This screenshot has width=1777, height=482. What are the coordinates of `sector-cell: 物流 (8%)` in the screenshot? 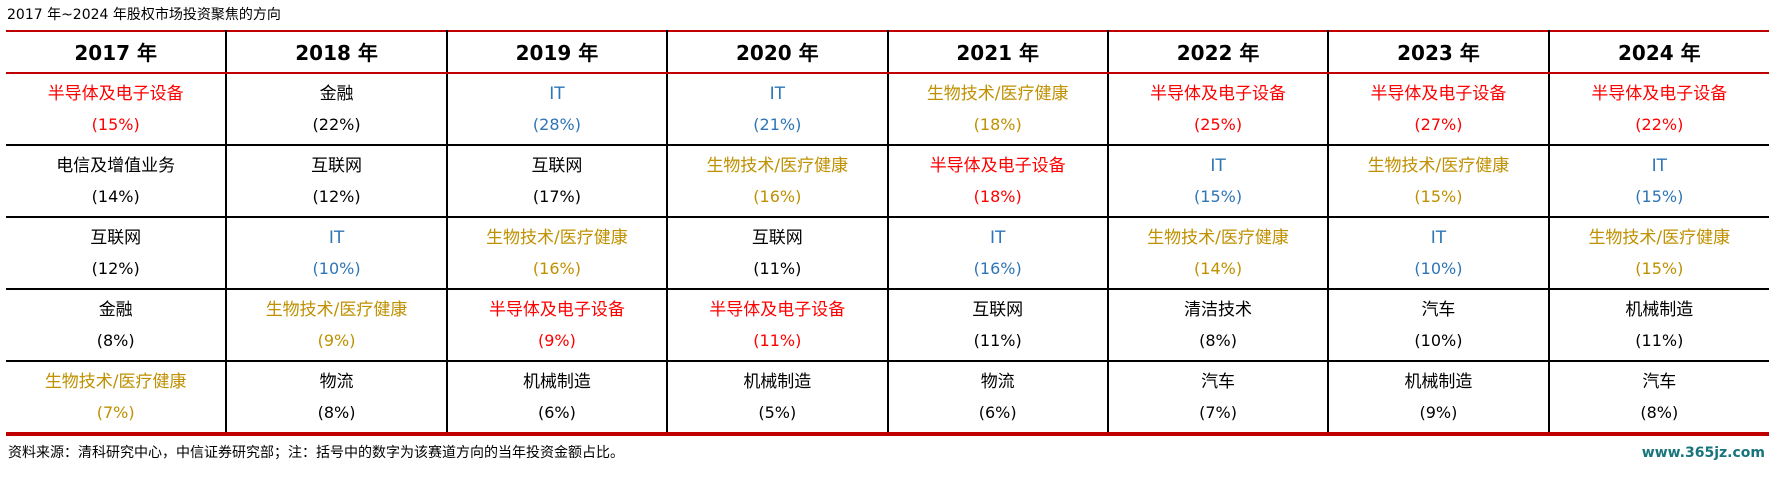 It's located at (336, 397).